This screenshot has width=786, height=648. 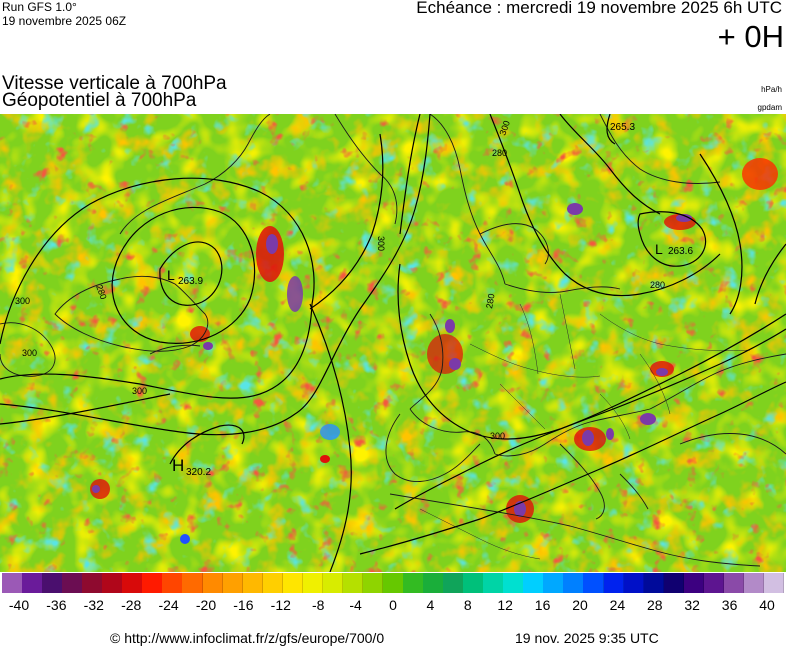 I want to click on unit-geopotential: gpdam, so click(x=769, y=107).